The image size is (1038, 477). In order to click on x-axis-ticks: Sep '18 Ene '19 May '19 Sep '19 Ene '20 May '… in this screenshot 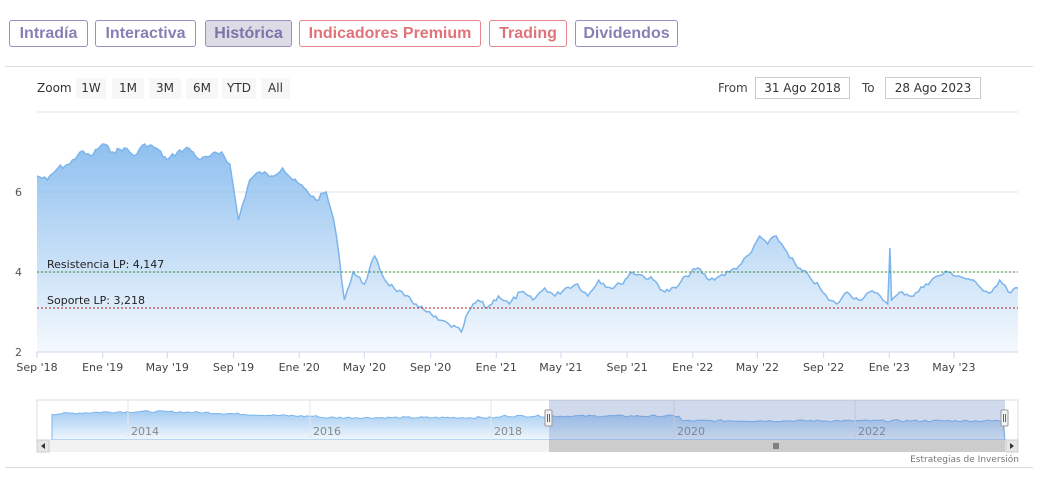, I will do `click(496, 363)`.